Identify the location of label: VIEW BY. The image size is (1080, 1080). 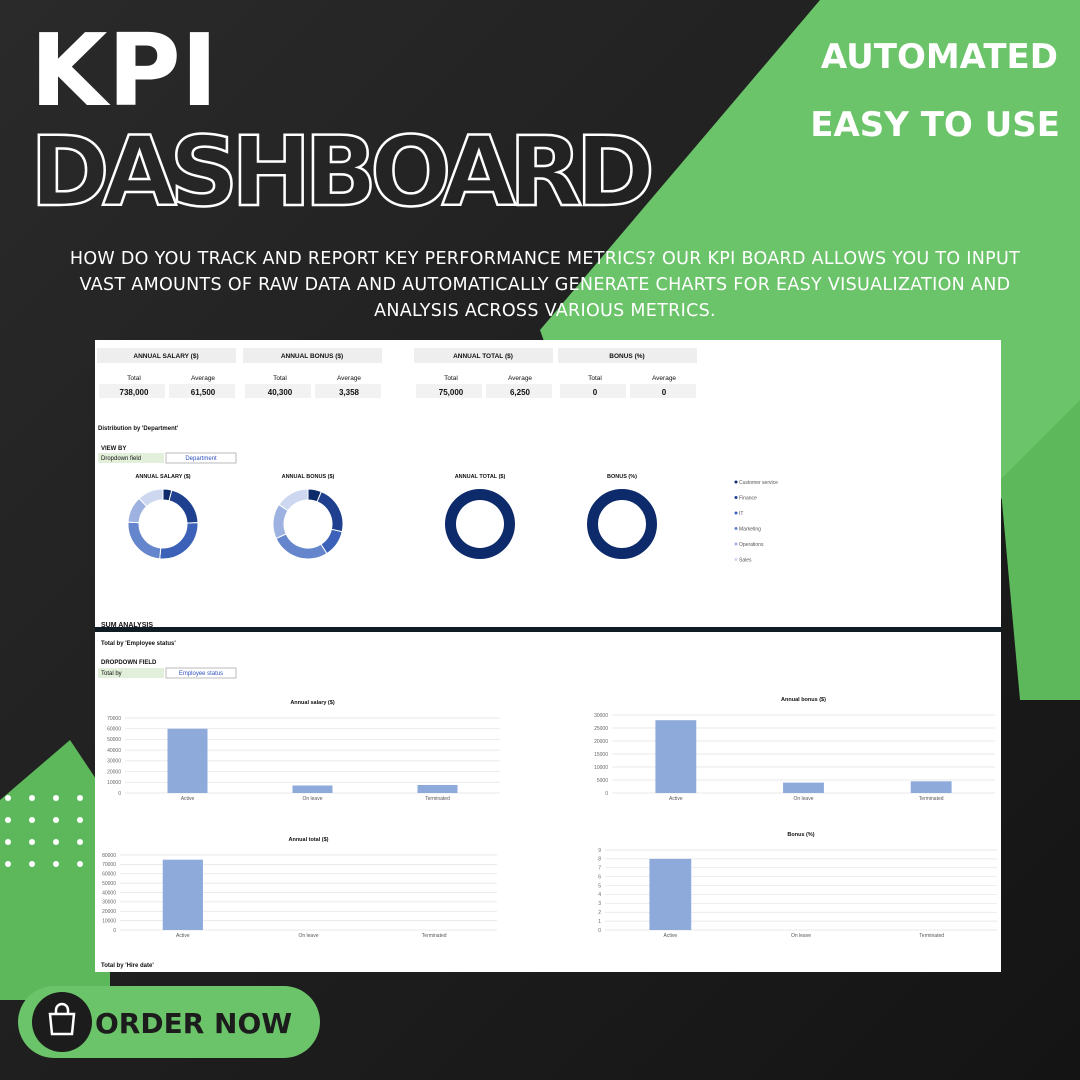
(113, 449).